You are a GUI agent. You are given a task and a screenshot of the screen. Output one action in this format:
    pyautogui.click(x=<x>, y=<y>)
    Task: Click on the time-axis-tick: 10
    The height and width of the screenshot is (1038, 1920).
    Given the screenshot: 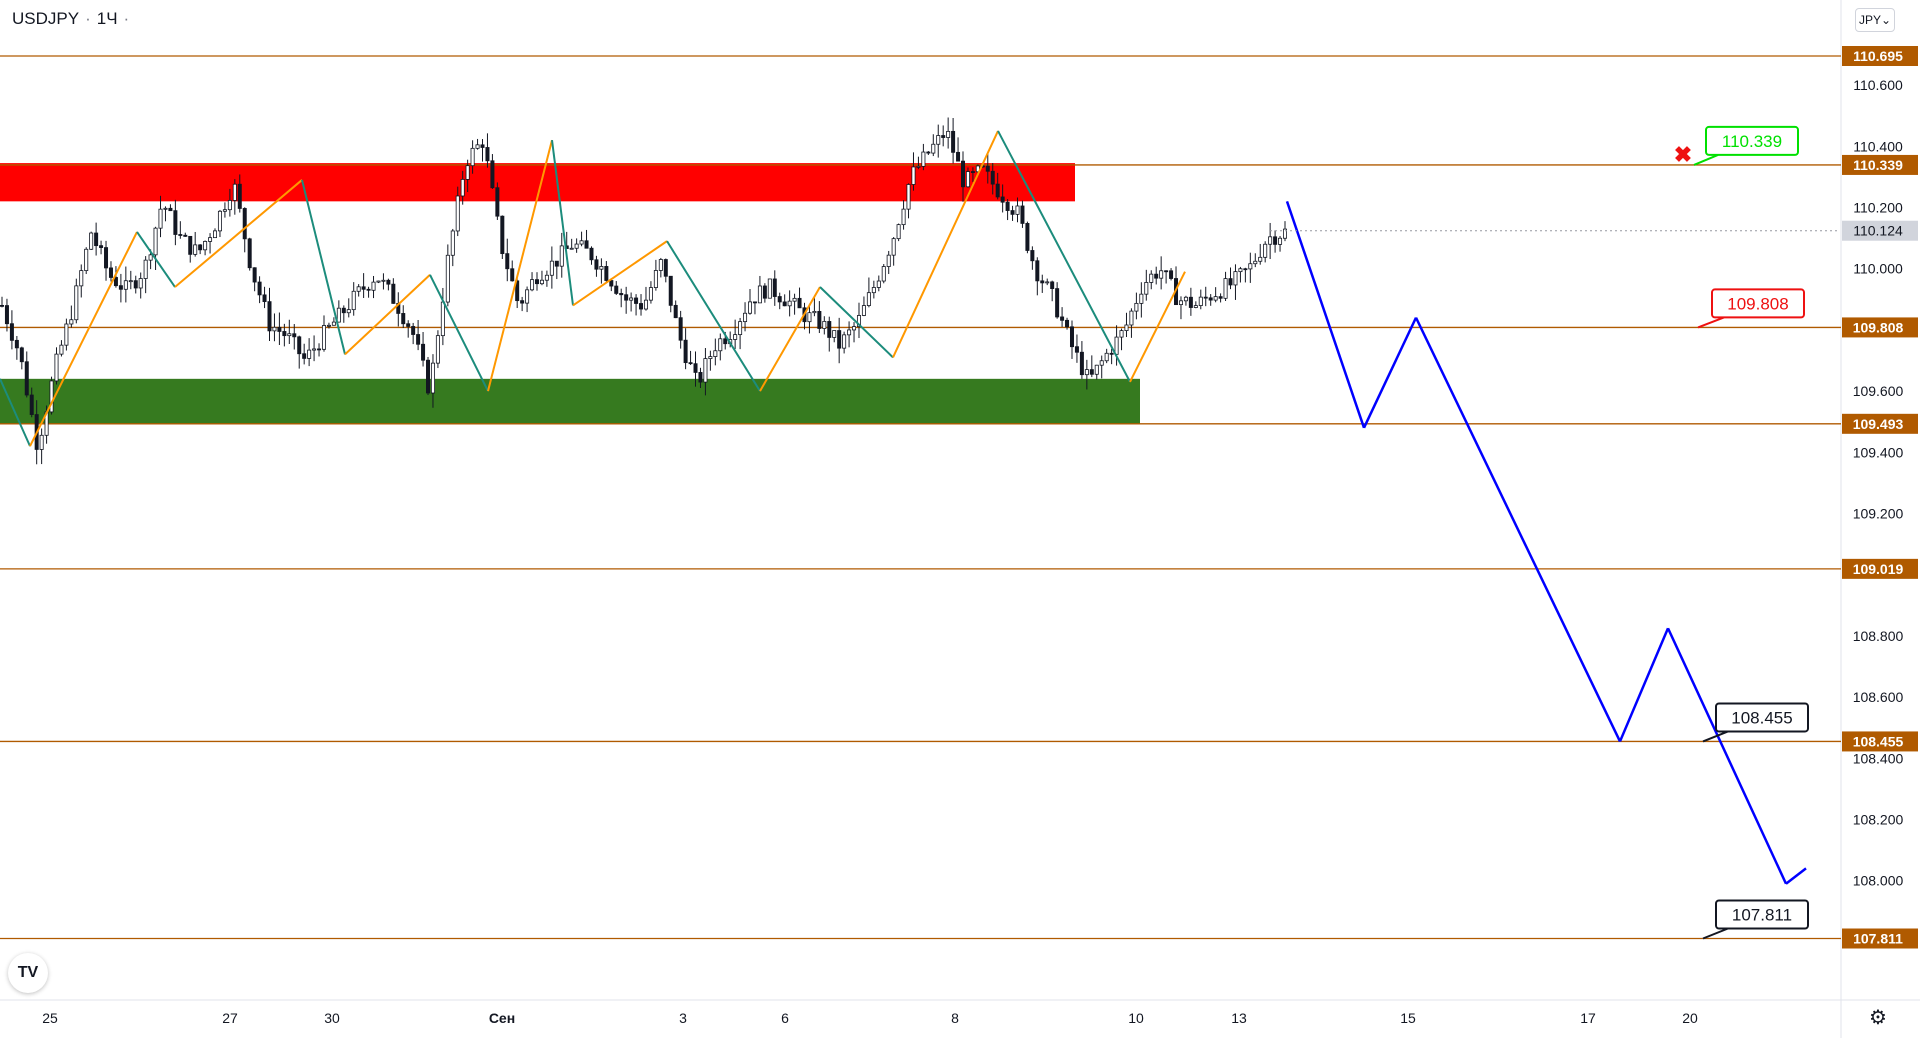 What is the action you would take?
    pyautogui.click(x=1136, y=1018)
    